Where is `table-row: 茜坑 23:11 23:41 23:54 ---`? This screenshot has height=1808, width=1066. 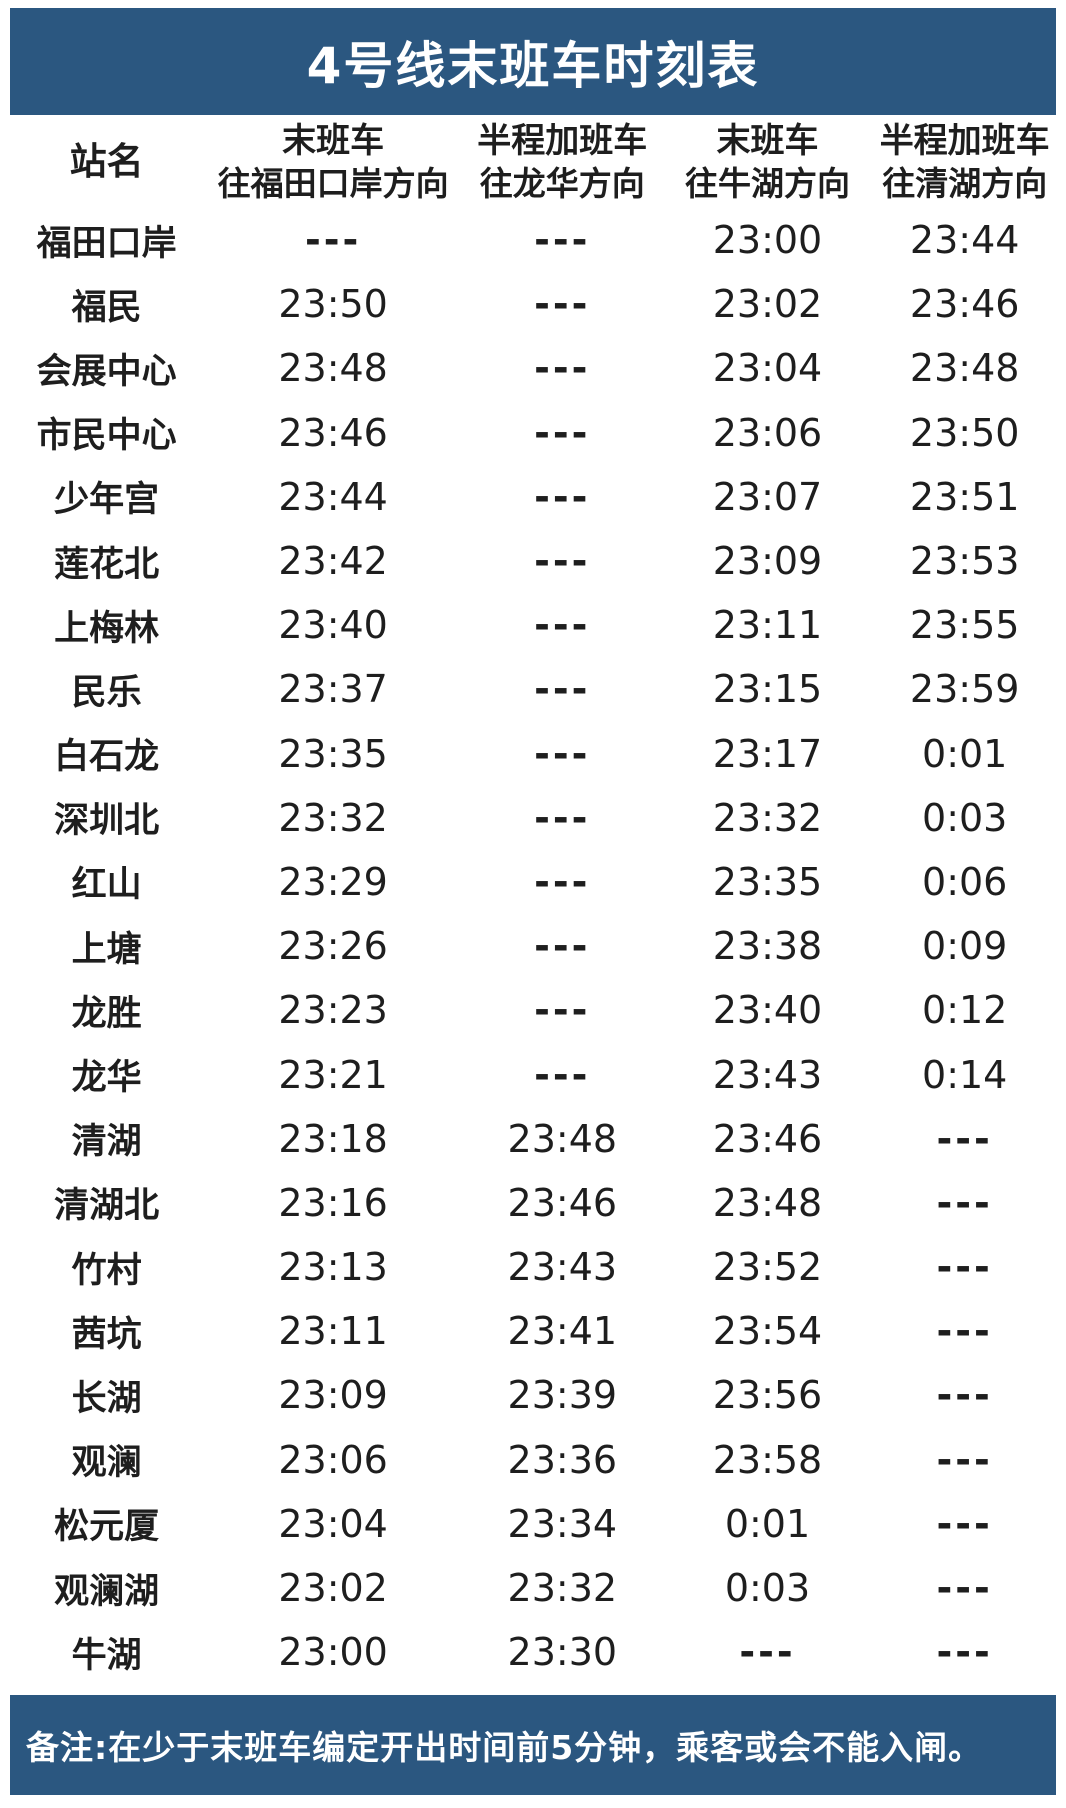
table-row: 茜坑 23:11 23:41 23:54 --- is located at coordinates (533, 1331).